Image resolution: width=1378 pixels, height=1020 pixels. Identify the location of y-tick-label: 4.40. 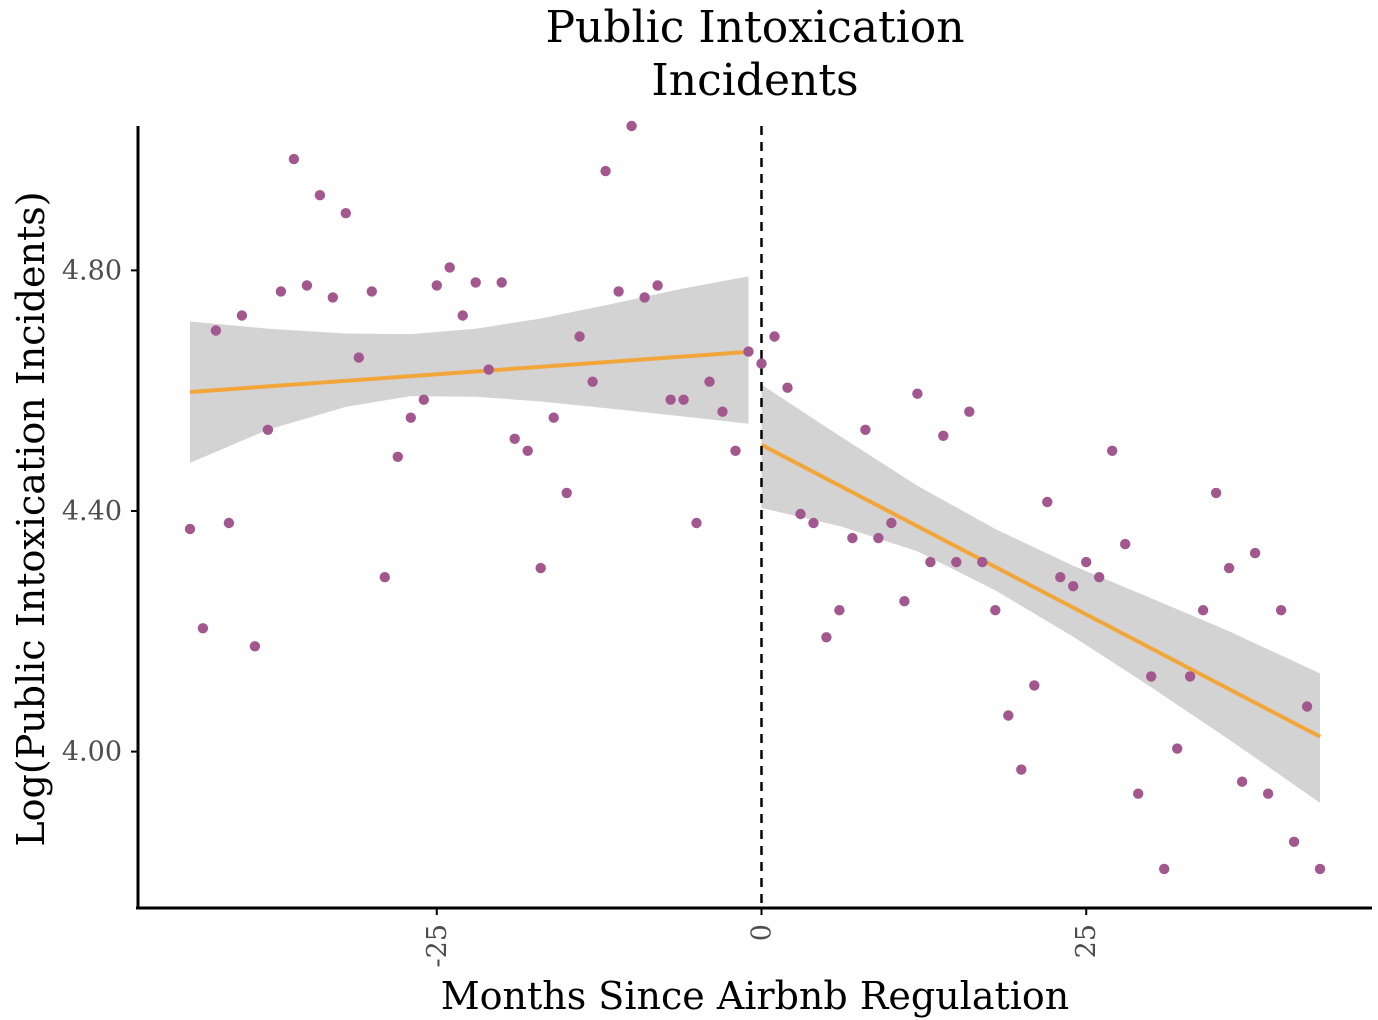
(92, 511).